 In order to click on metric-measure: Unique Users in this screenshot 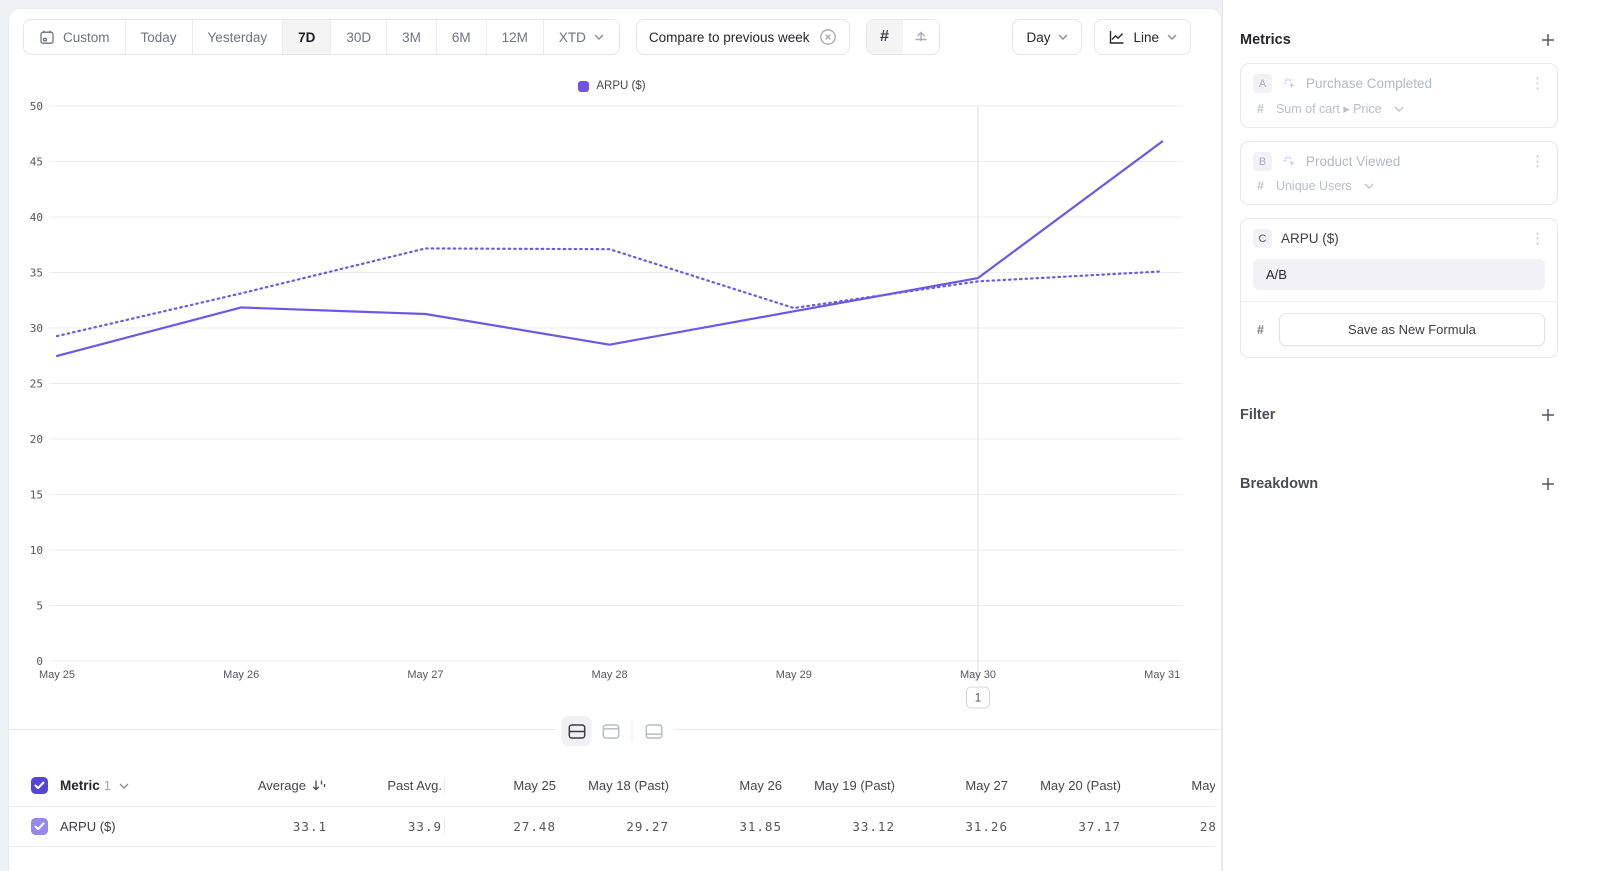, I will do `click(1313, 186)`.